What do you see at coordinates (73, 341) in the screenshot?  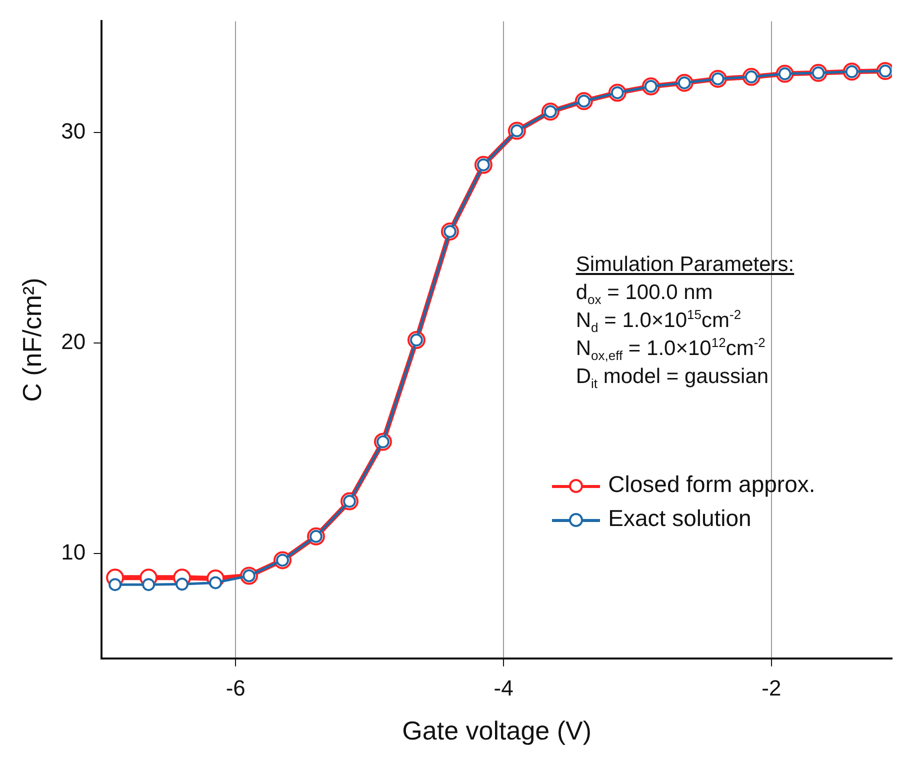 I see `y-tick-label: 20` at bounding box center [73, 341].